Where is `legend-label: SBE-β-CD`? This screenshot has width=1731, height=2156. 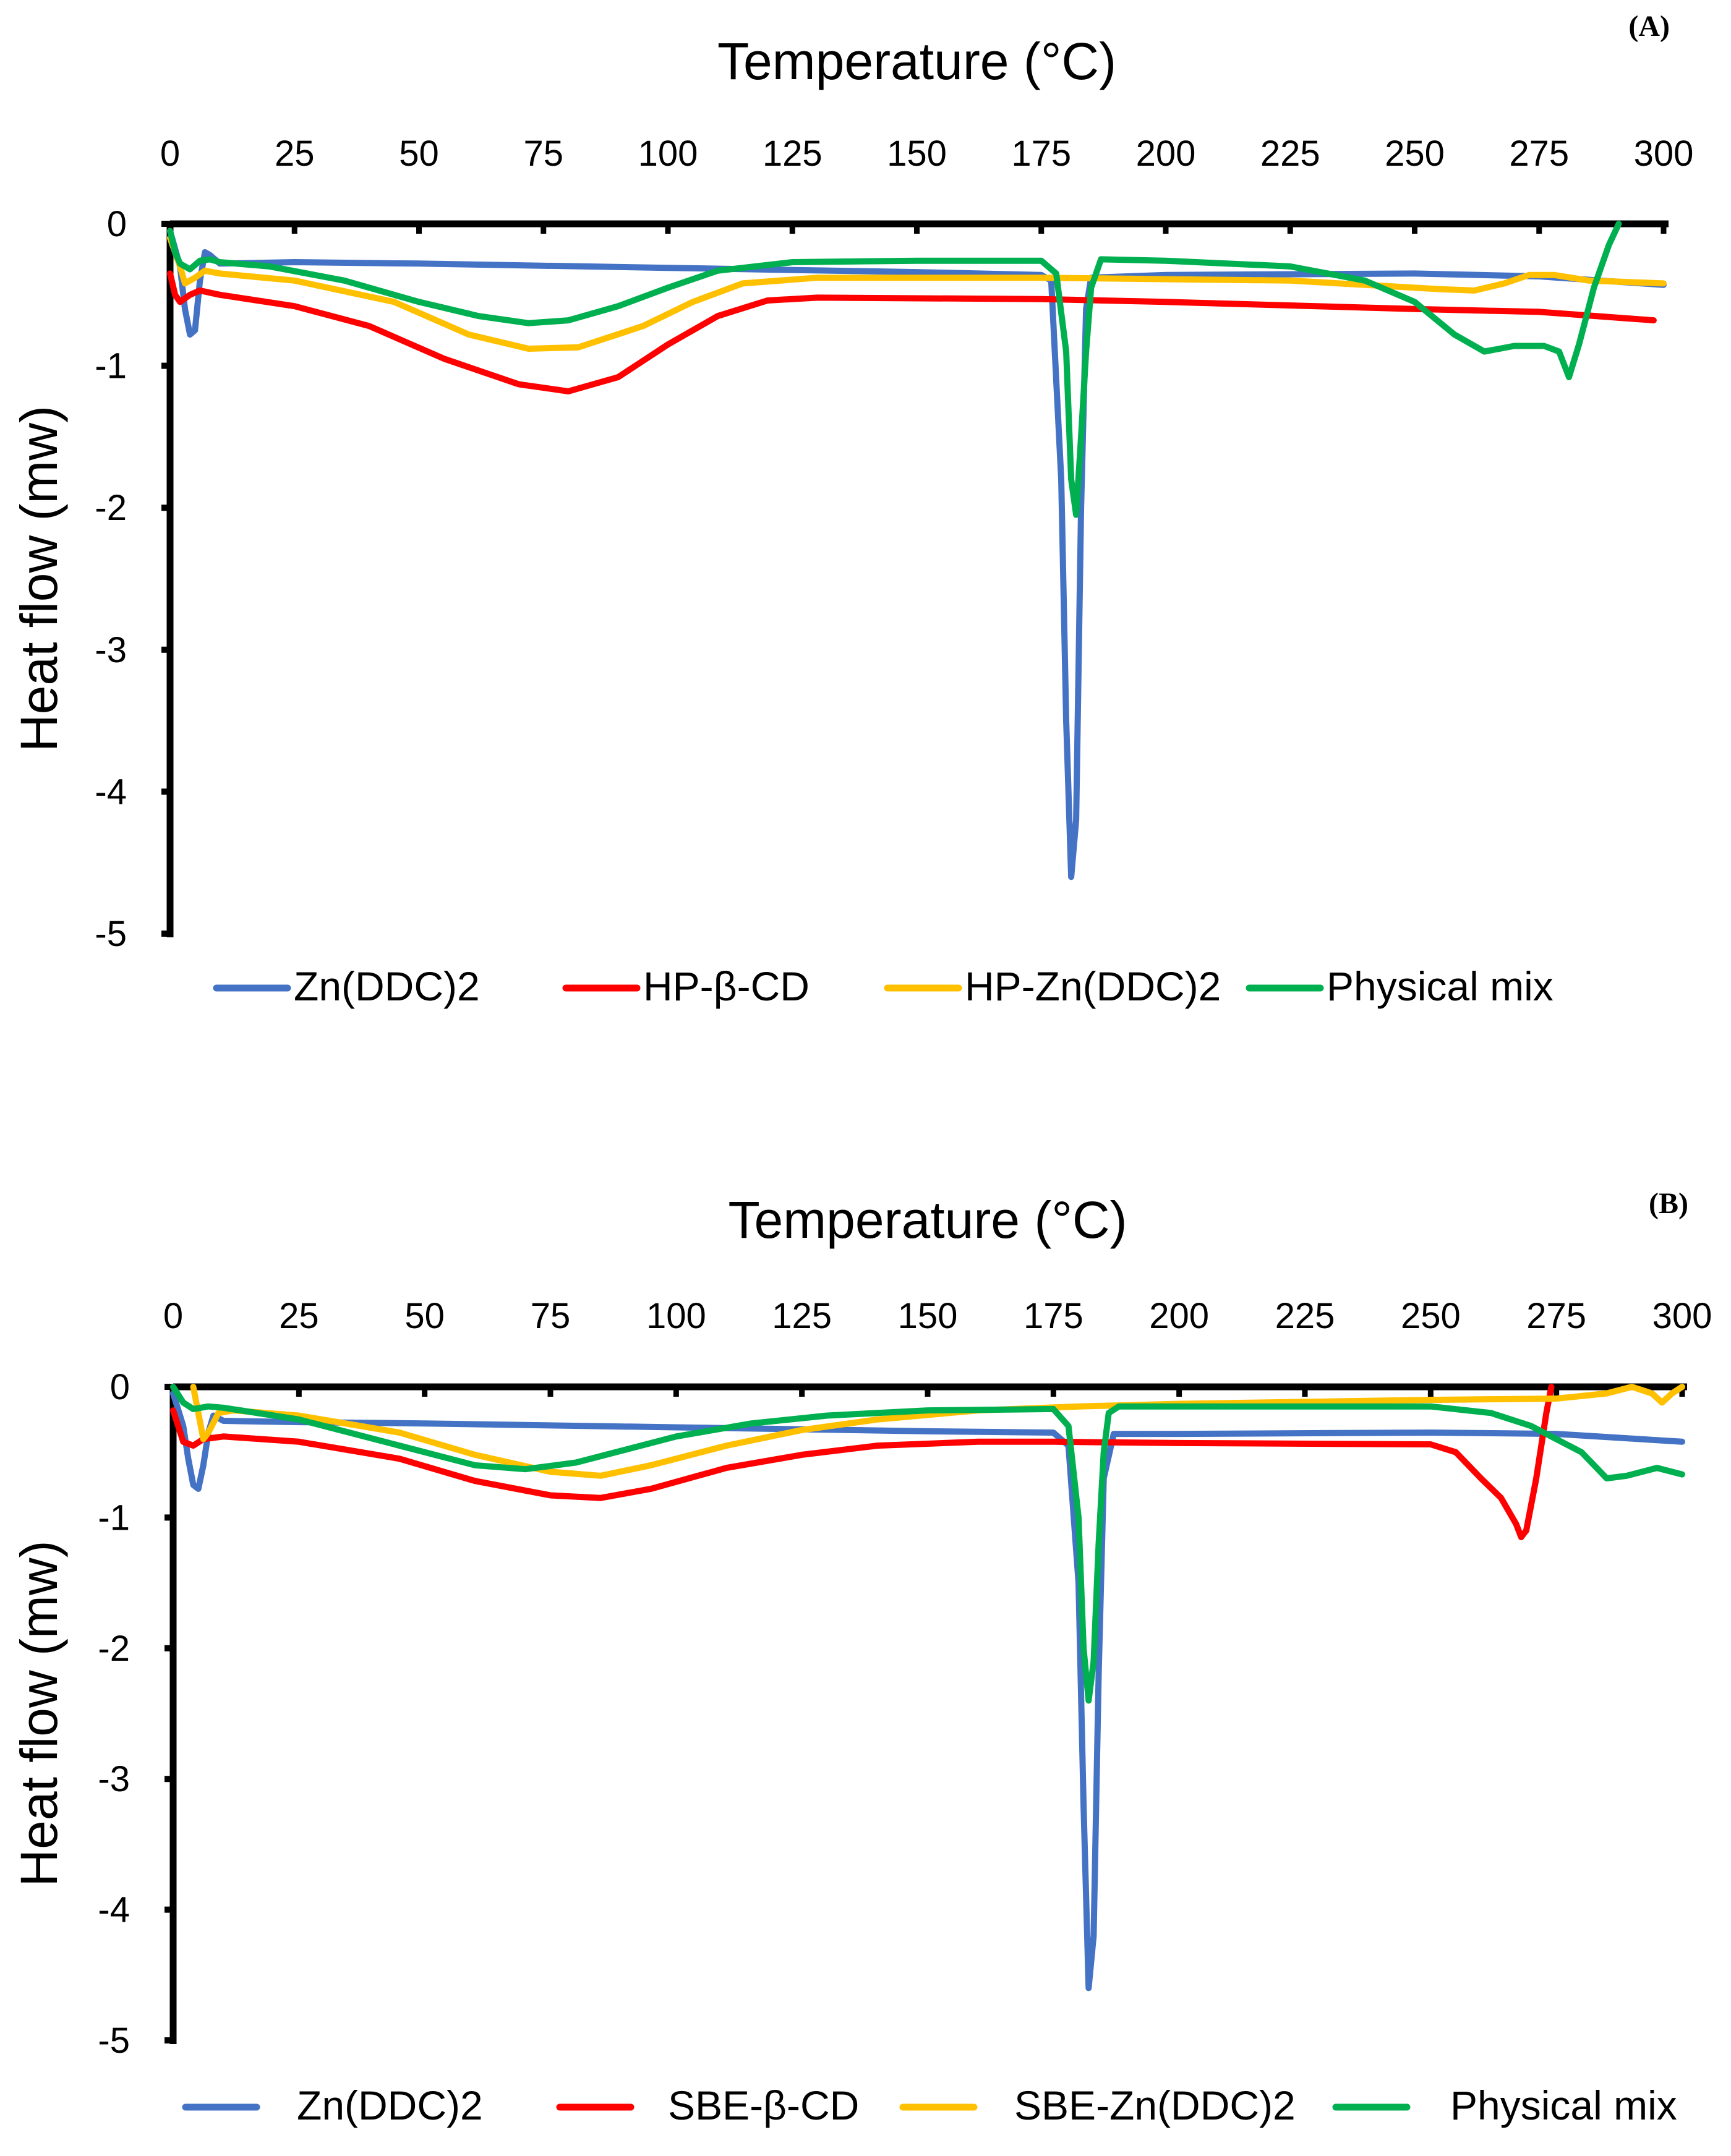
legend-label: SBE-β-CD is located at coordinates (763, 2105).